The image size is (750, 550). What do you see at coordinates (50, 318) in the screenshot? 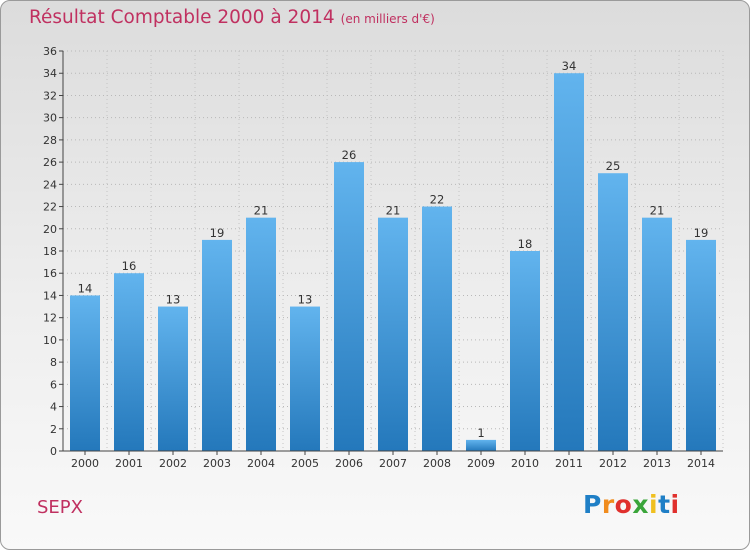
I see `y-tick-label: 12` at bounding box center [50, 318].